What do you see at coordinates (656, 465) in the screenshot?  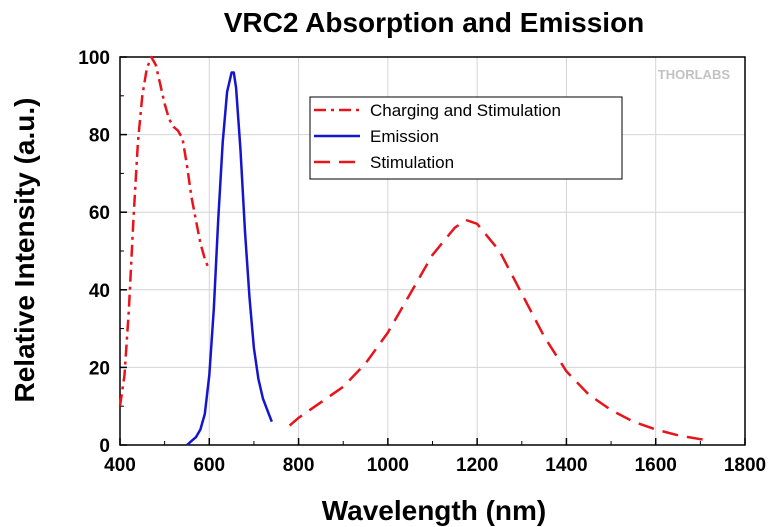 I see `x-tick-label: 1600` at bounding box center [656, 465].